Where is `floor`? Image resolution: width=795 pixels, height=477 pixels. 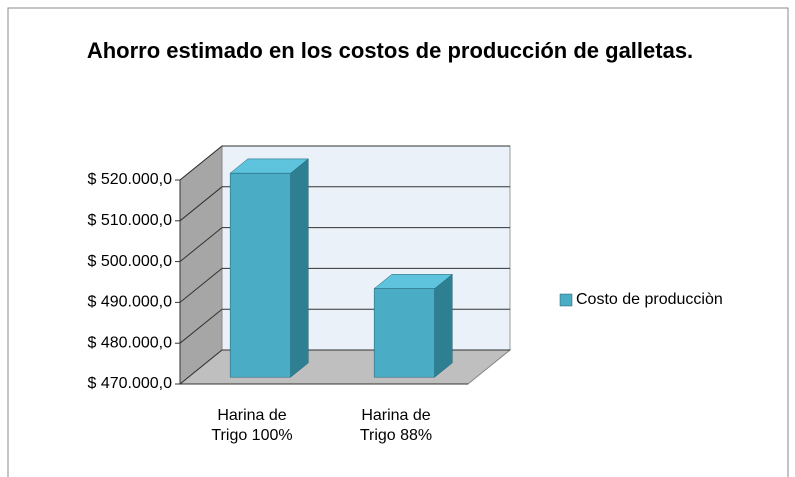 floor is located at coordinates (345, 367).